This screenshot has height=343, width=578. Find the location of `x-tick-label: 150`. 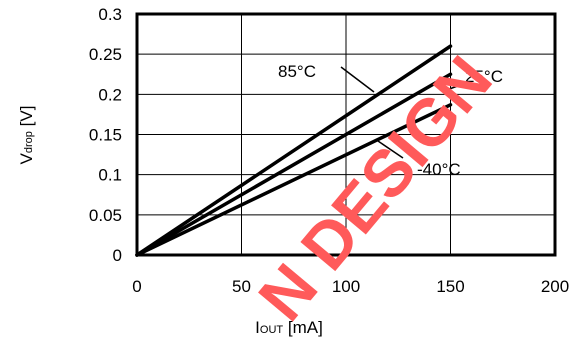

x-tick-label: 150 is located at coordinates (450, 286).